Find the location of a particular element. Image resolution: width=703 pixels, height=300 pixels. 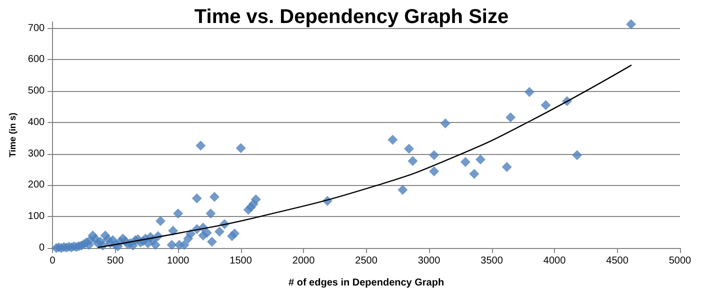

x-tick-label: 2000 is located at coordinates (304, 261).